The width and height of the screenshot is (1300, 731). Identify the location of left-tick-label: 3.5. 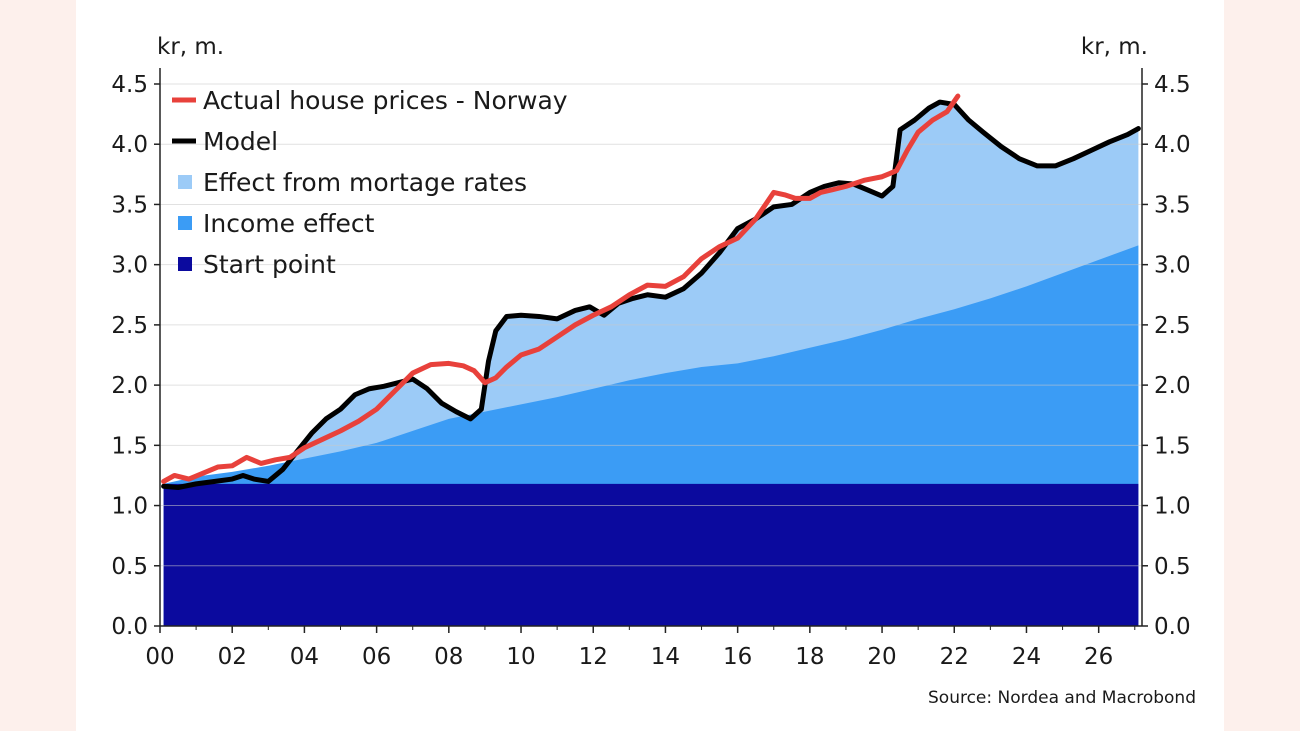
(129, 205).